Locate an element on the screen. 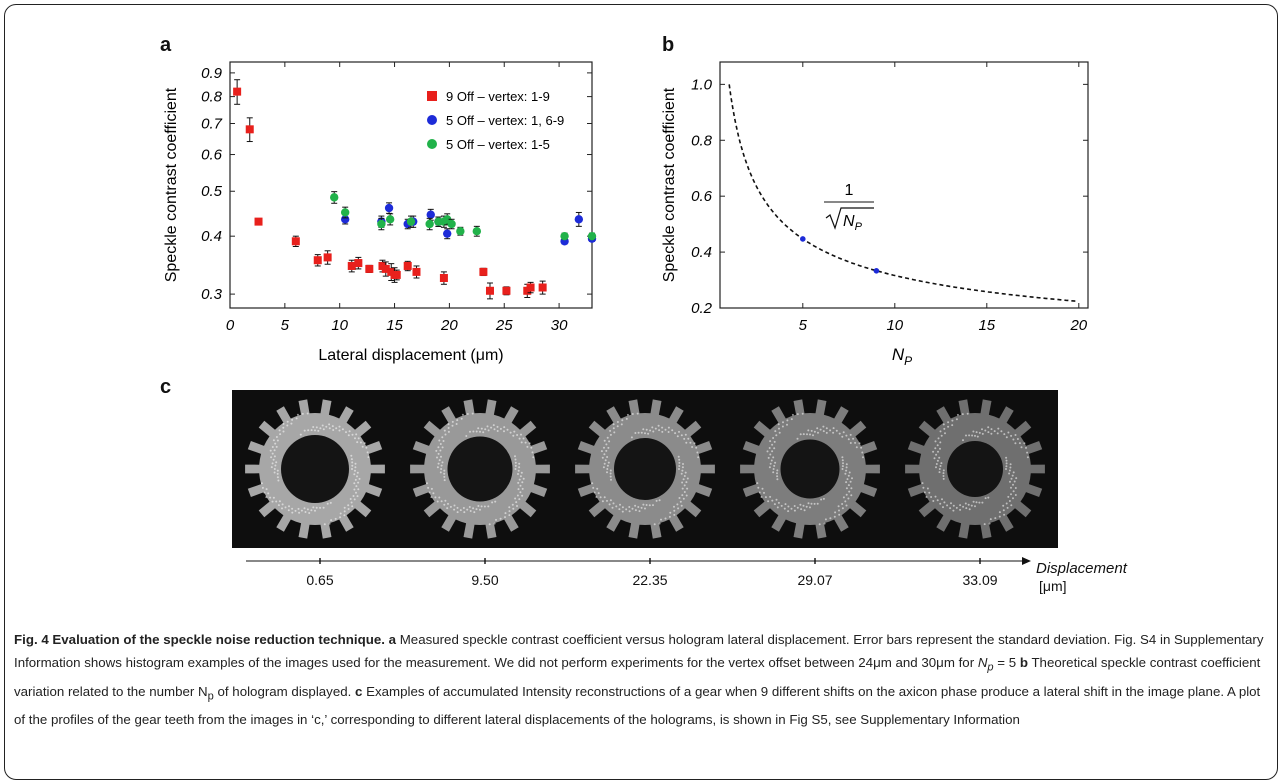  panel-label-a: a is located at coordinates (166, 45).